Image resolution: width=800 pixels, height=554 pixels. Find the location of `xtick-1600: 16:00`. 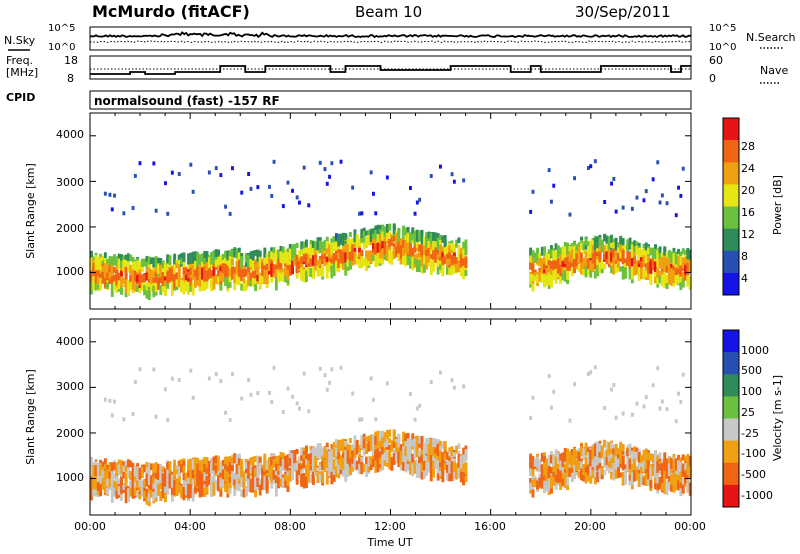

xtick-1600: 16:00 is located at coordinates (490, 526).